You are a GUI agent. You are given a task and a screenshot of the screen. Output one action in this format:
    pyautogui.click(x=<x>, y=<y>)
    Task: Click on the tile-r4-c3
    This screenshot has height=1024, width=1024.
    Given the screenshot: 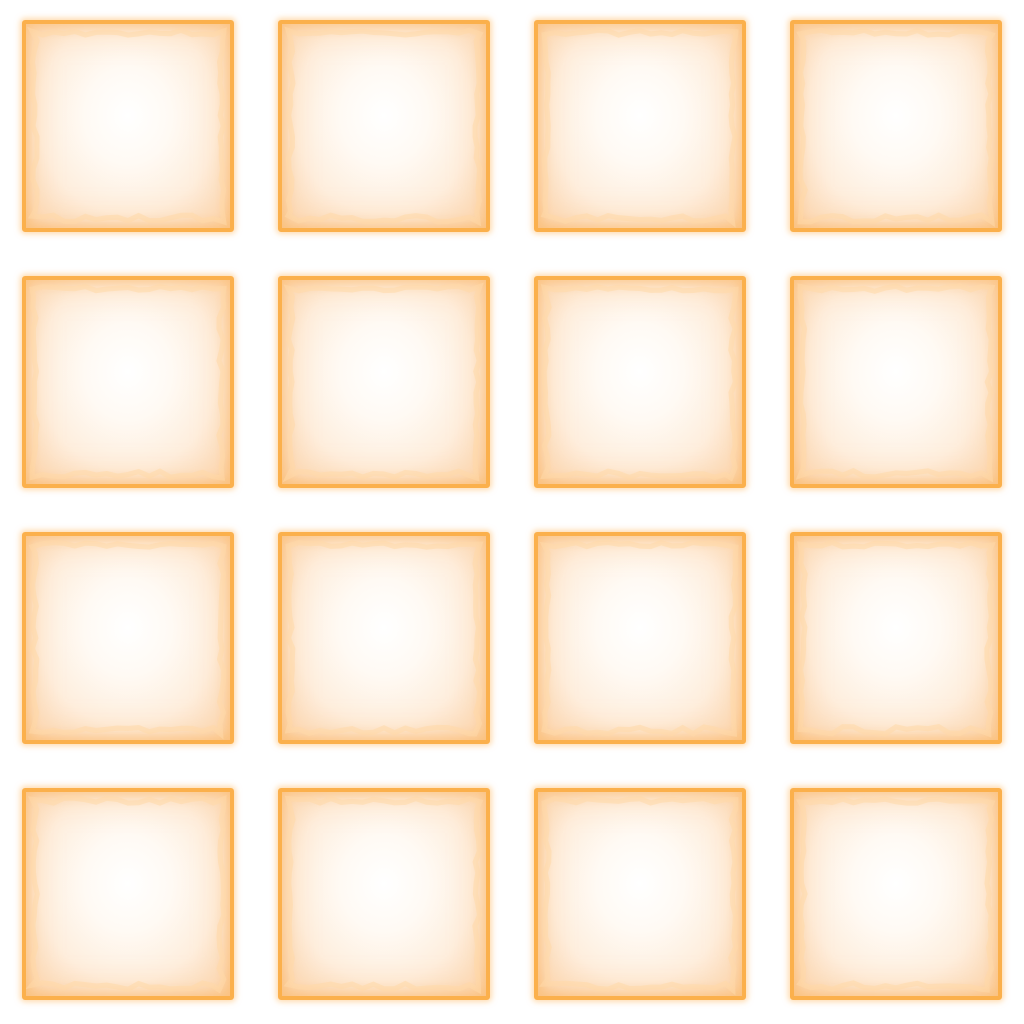 What is the action you would take?
    pyautogui.click(x=640, y=894)
    